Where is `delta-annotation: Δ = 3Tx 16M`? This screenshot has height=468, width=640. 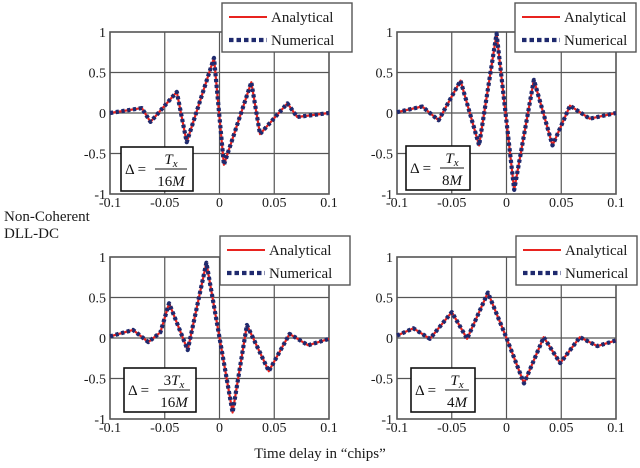 delta-annotation: Δ = 3Tx 16M is located at coordinates (160, 390).